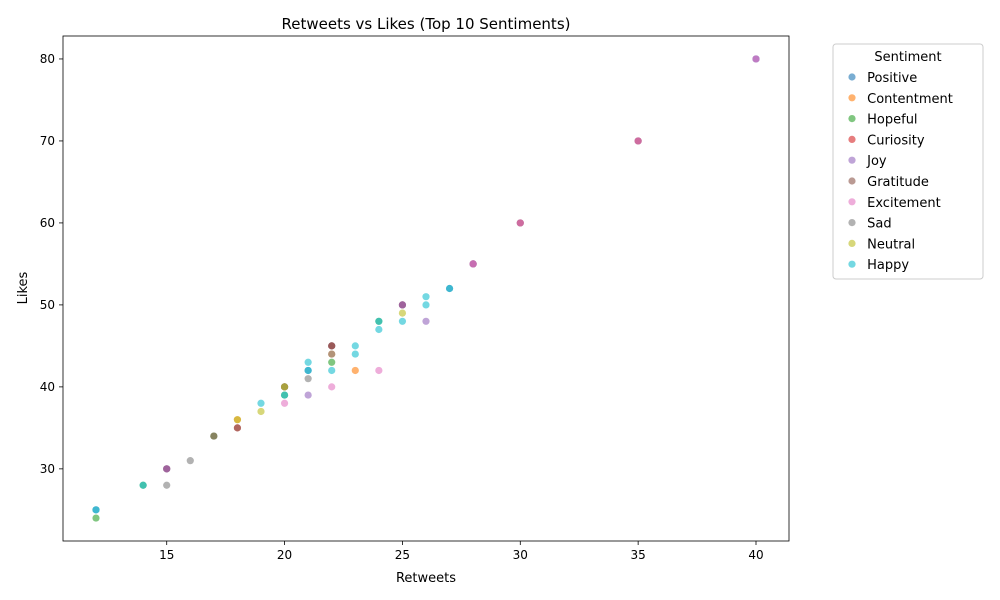 The height and width of the screenshot is (600, 1000). I want to click on legend-label: Contentment, so click(910, 99).